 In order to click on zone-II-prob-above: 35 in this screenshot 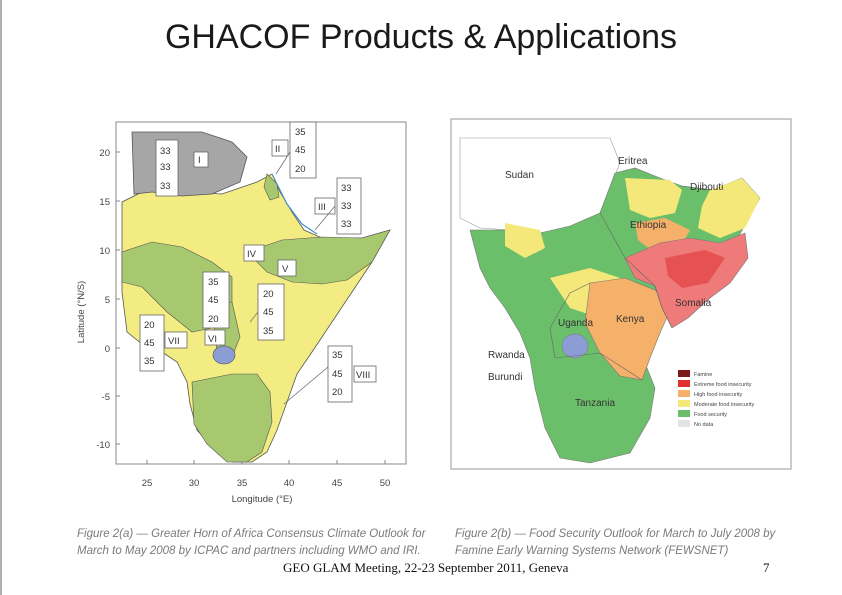, I will do `click(300, 132)`.